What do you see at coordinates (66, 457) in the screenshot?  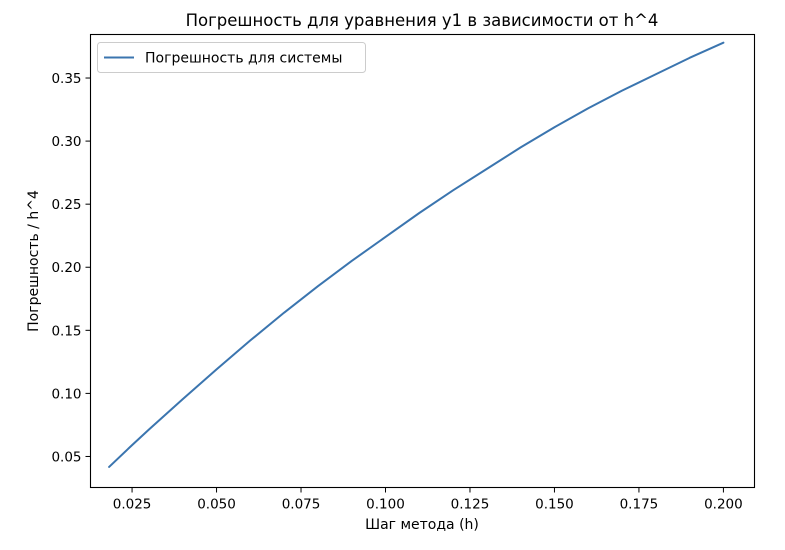 I see `y-tick-label: 0.05` at bounding box center [66, 457].